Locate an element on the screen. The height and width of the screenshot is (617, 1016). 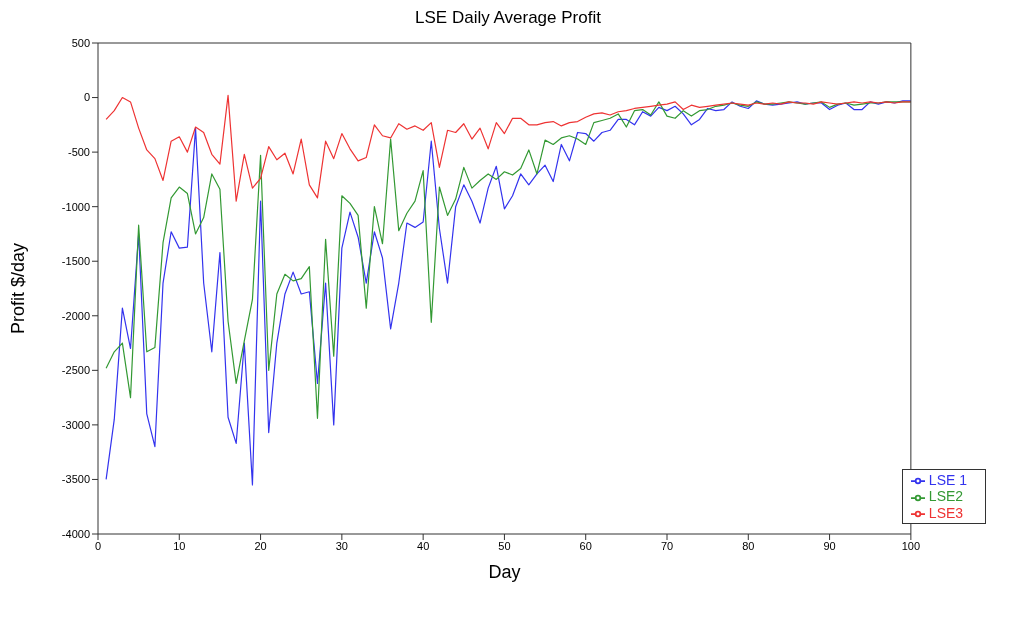
x-axis-title: Day is located at coordinates (504, 572).